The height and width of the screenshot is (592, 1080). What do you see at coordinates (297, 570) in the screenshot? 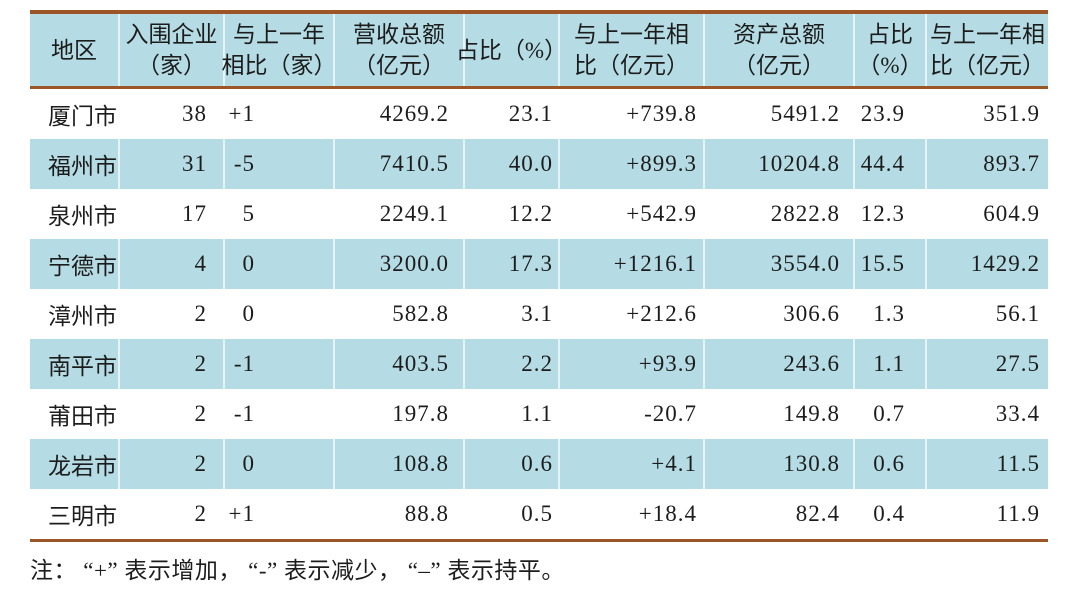
I see `table-note: 注： “+” 表示增加， “-” 表示减少， “–” 表示持平。` at bounding box center [297, 570].